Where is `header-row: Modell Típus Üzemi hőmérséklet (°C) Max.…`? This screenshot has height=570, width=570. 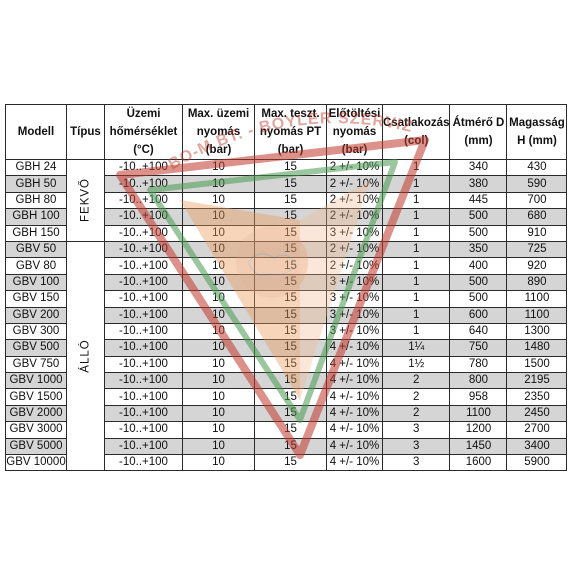
header-row: Modell Típus Üzemi hőmérséklet (°C) Max.… is located at coordinates (286, 132).